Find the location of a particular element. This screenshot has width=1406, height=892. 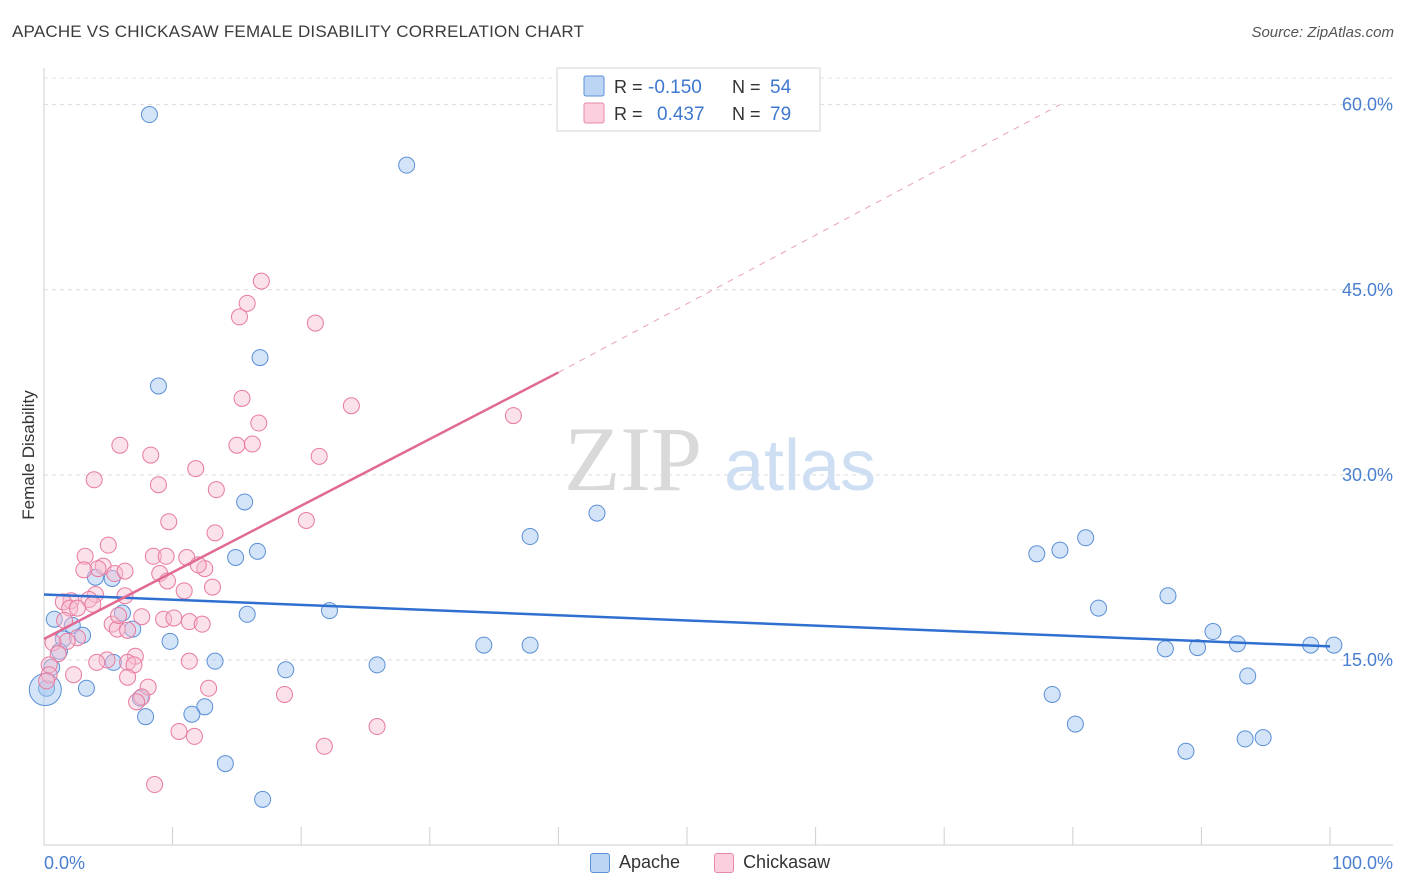

legend-item-apache: Apache is located at coordinates (635, 862).